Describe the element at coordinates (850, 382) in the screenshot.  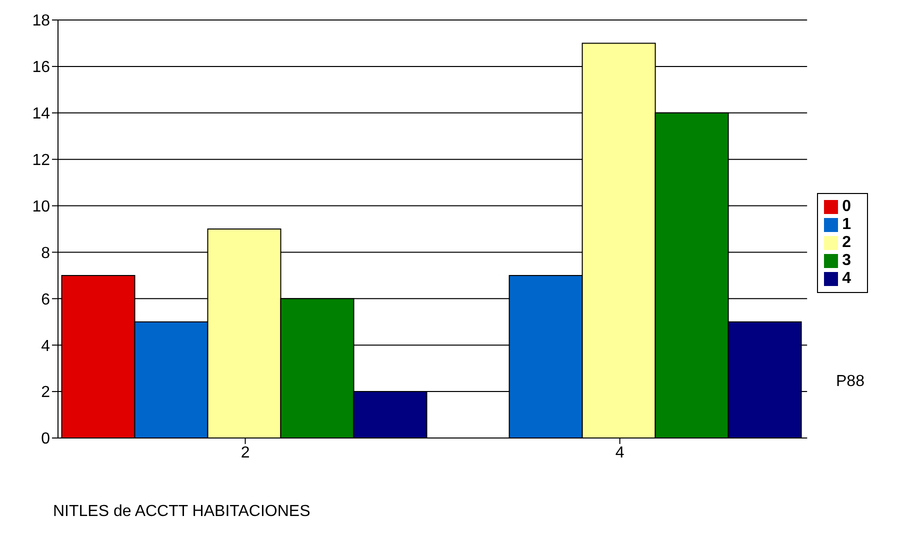
I see `text: P88` at that location.